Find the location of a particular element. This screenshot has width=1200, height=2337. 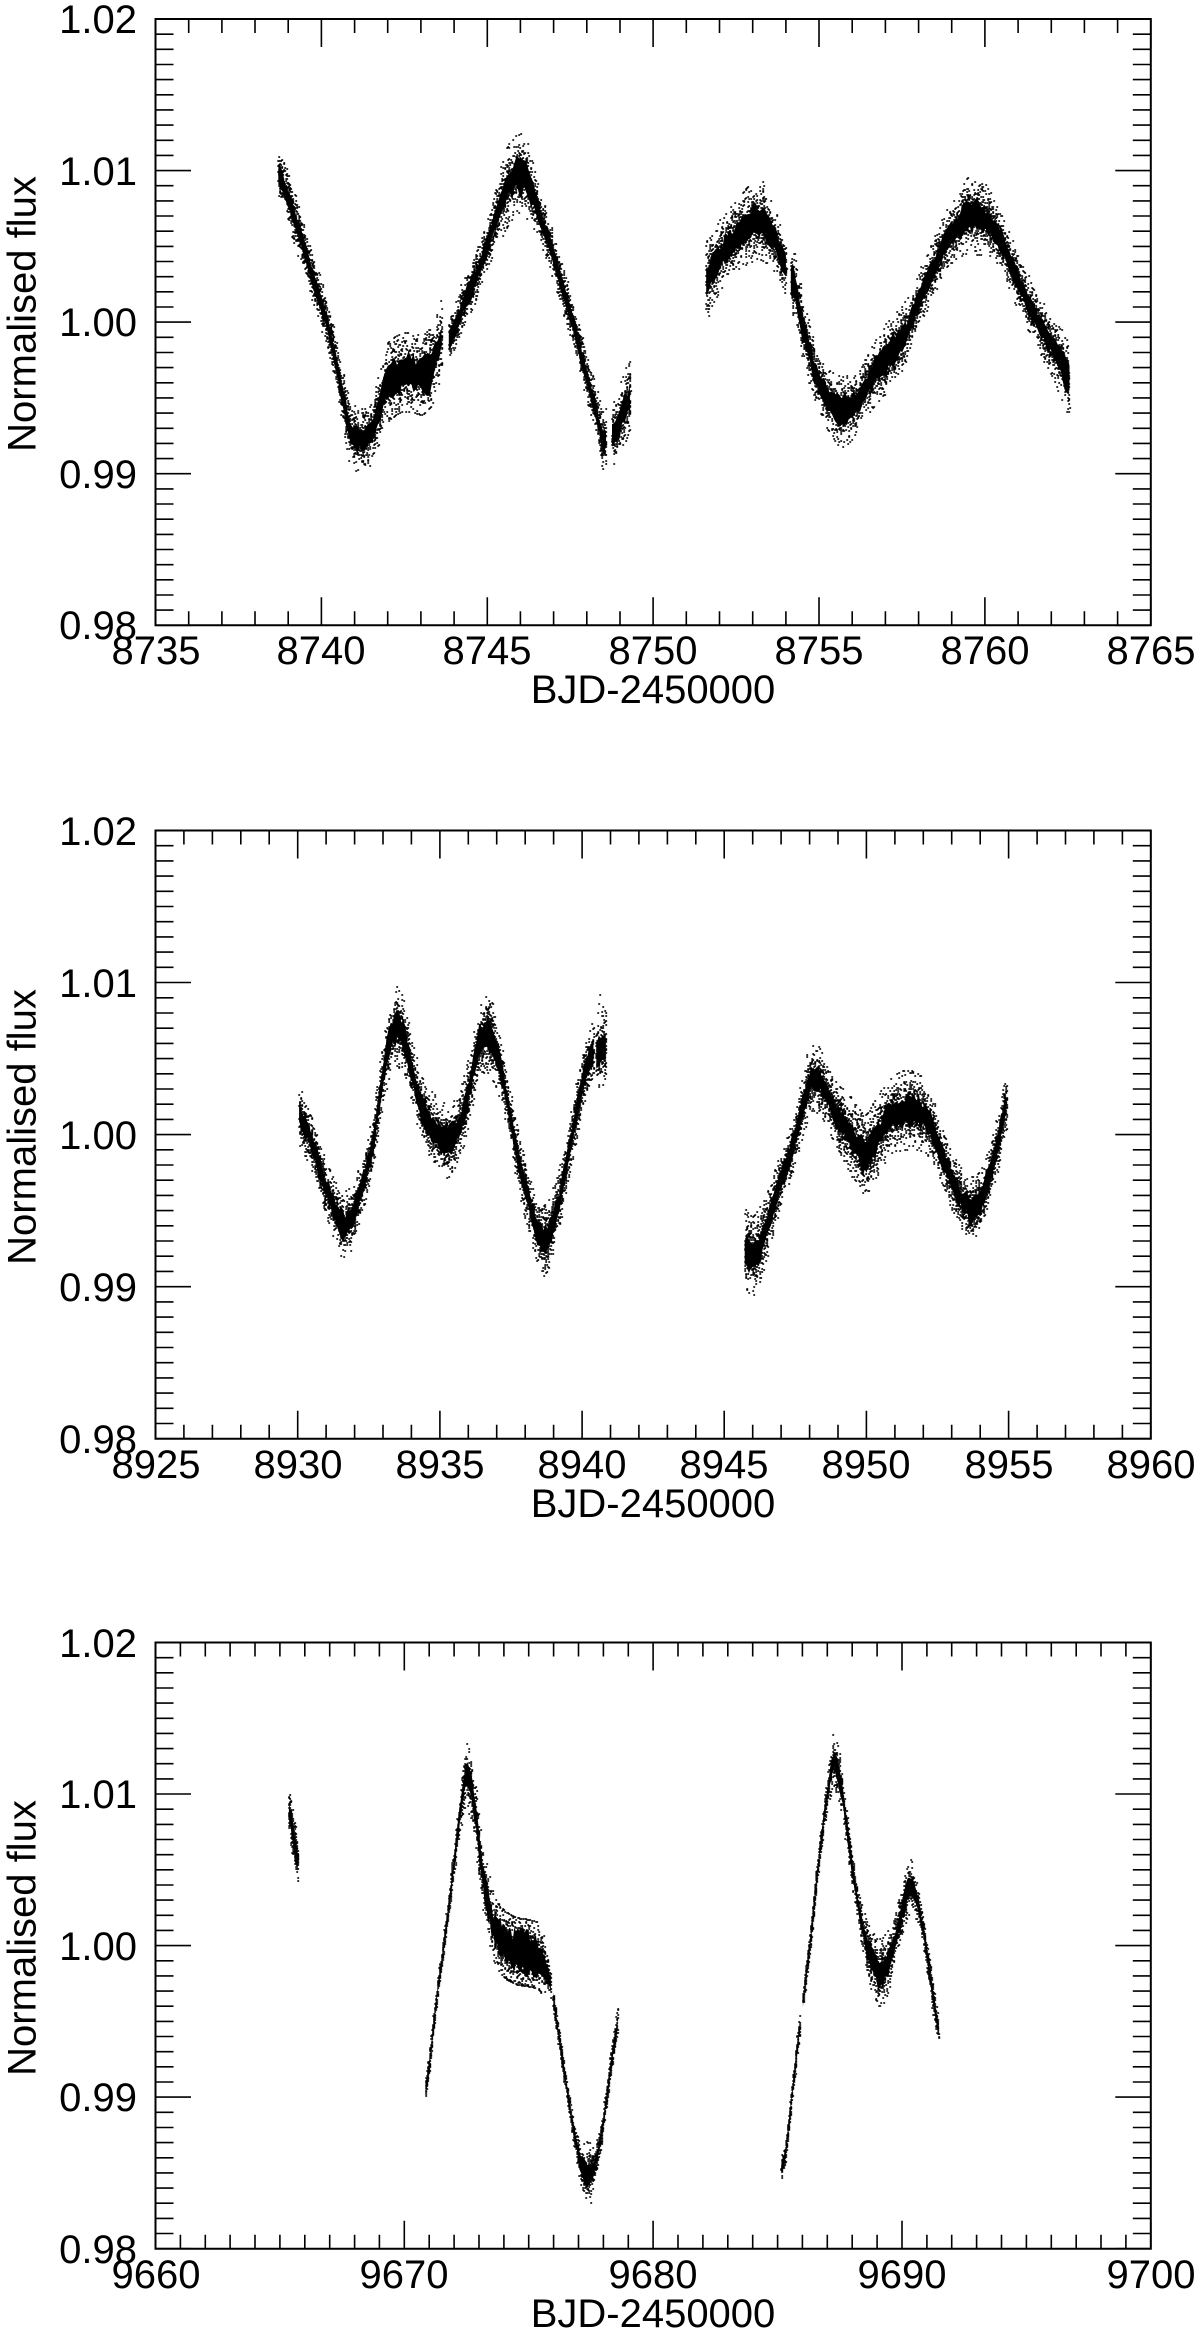

svg-text: 8765 is located at coordinates (1151, 651).